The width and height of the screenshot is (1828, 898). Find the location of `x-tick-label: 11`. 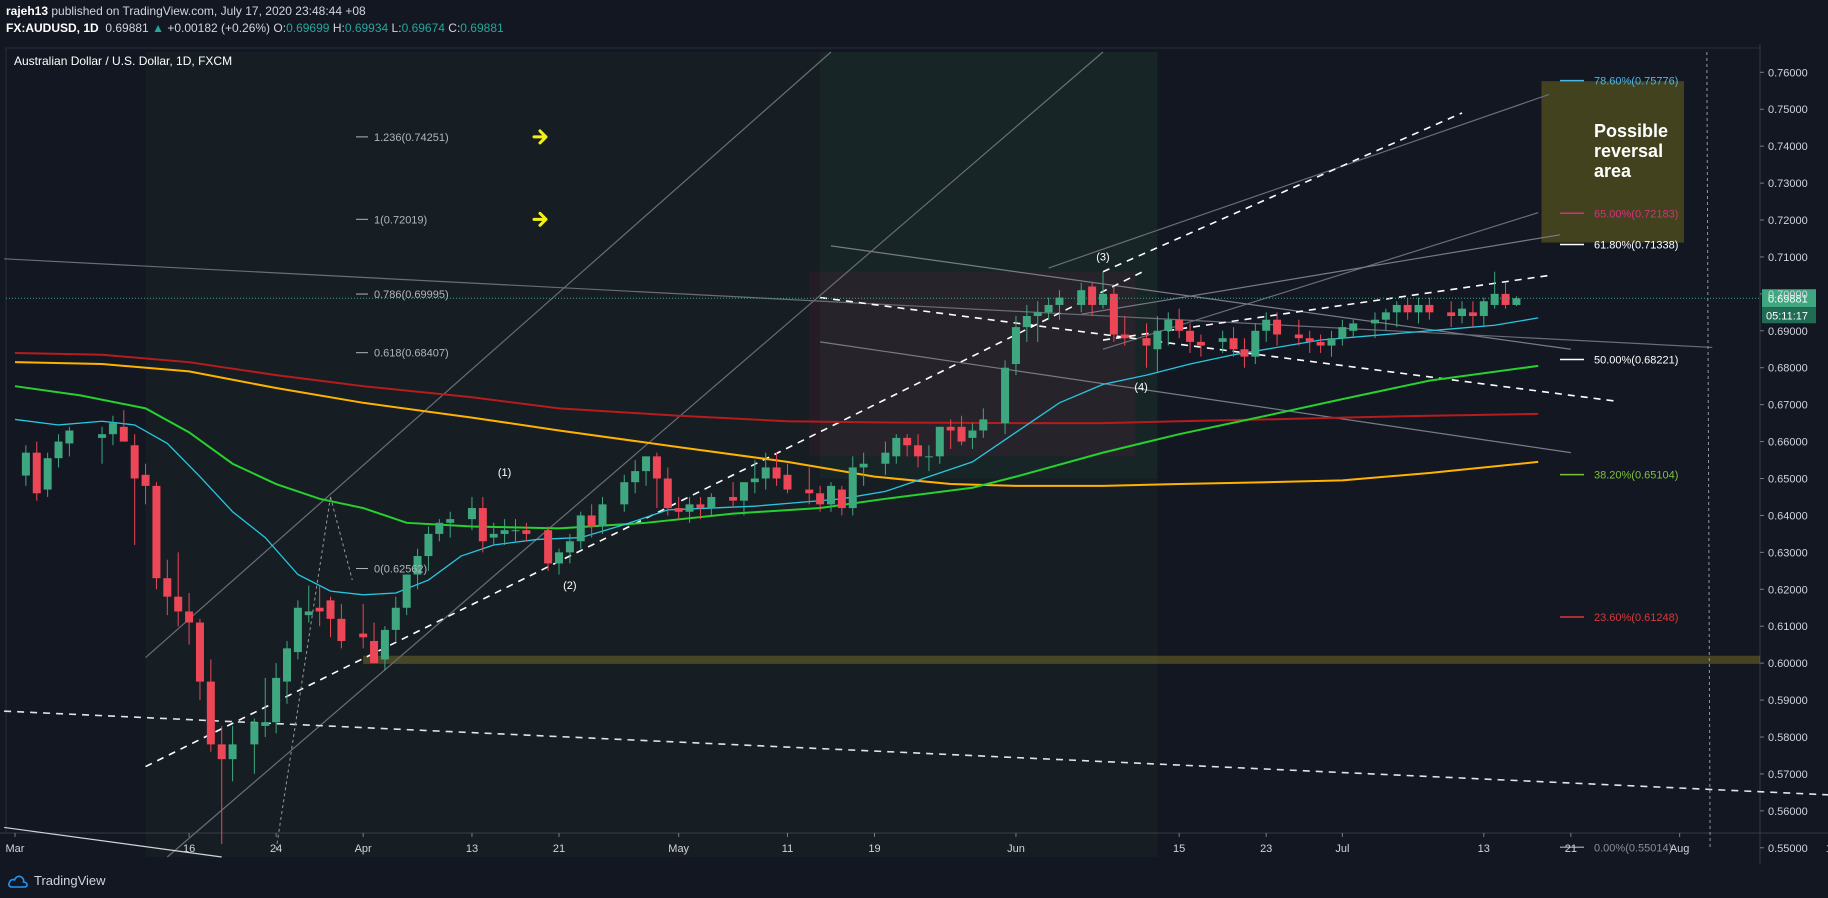

x-tick-label: 11 is located at coordinates (787, 849).